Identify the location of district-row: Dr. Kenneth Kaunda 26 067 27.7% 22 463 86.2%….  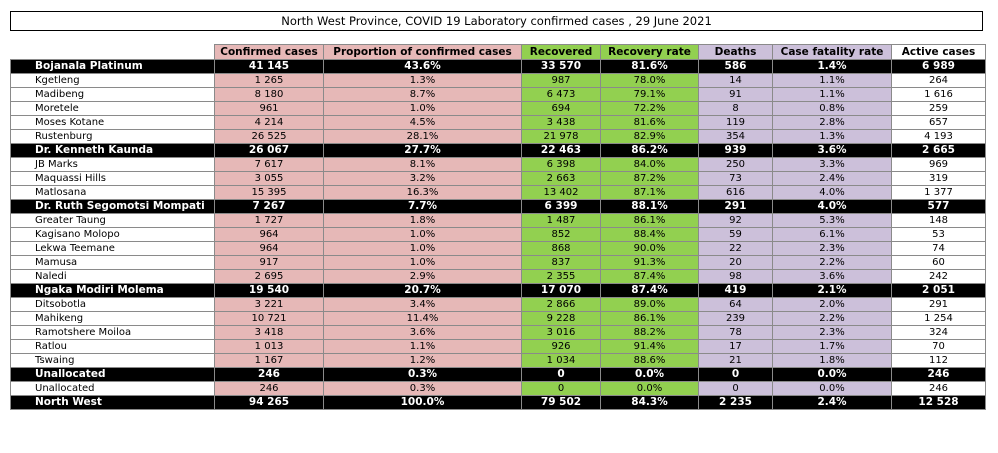
(498, 150).